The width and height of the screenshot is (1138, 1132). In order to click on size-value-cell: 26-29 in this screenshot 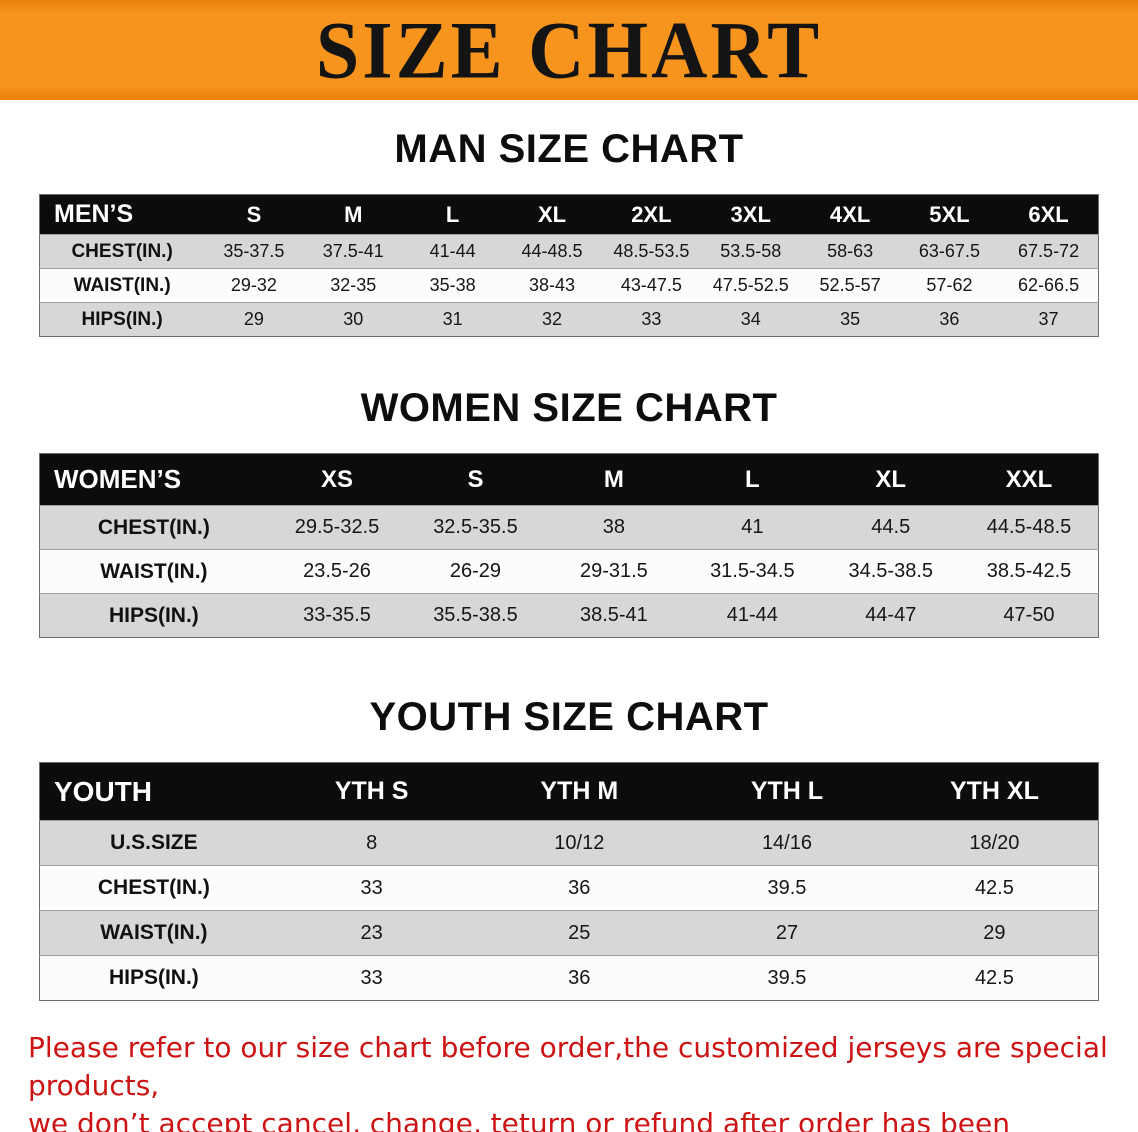, I will do `click(475, 571)`.